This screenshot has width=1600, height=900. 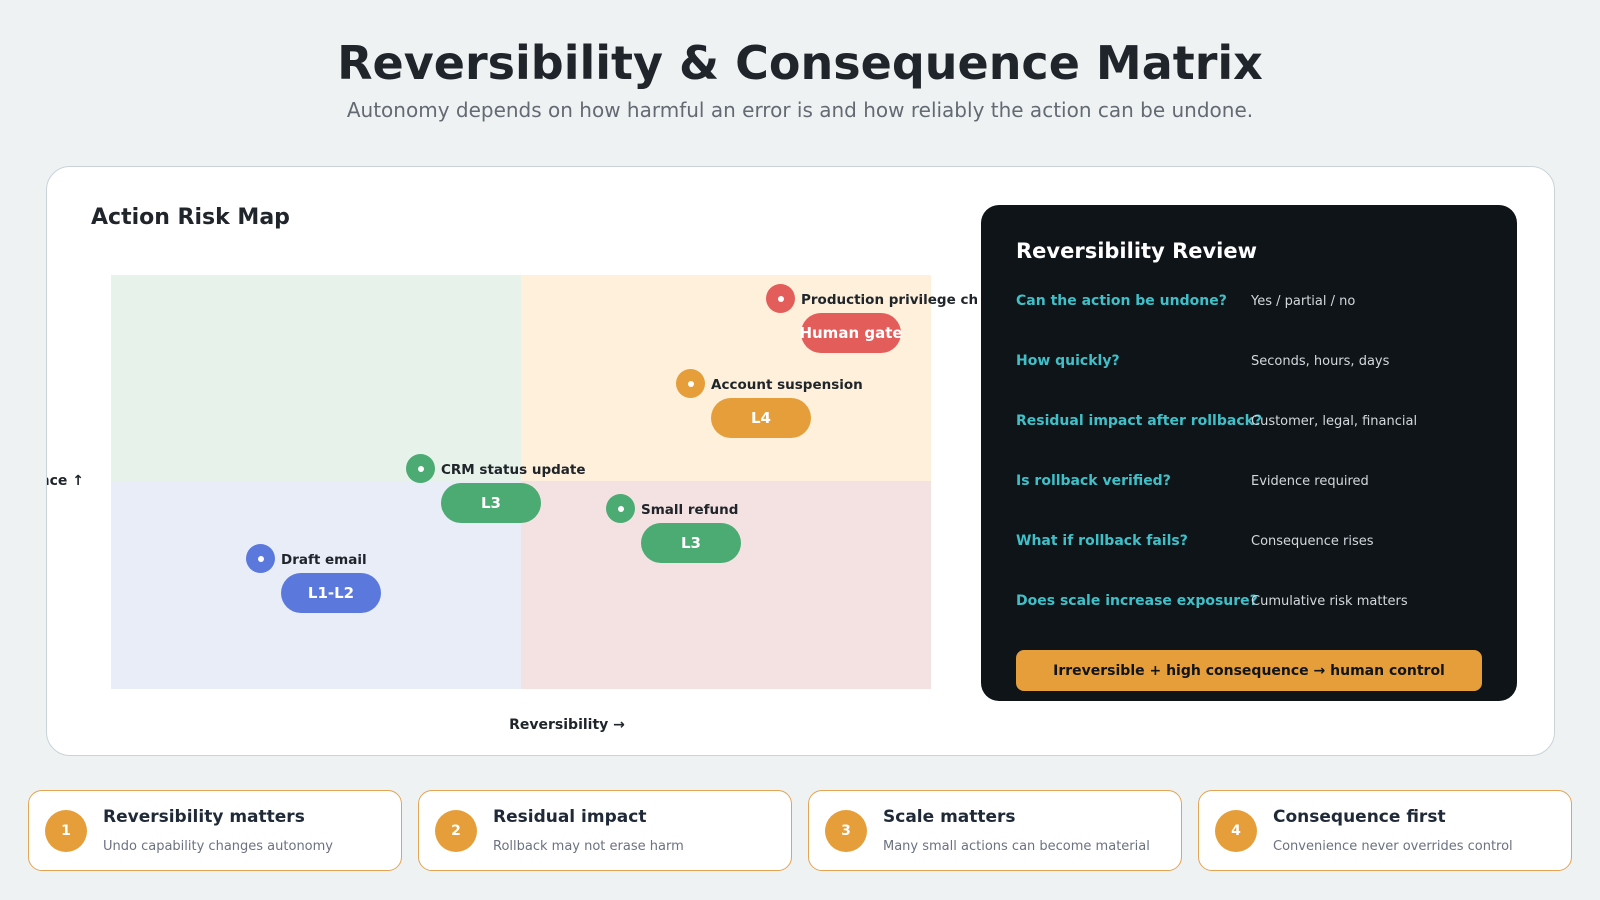 What do you see at coordinates (570, 817) in the screenshot?
I see `principle-title: Residual impact` at bounding box center [570, 817].